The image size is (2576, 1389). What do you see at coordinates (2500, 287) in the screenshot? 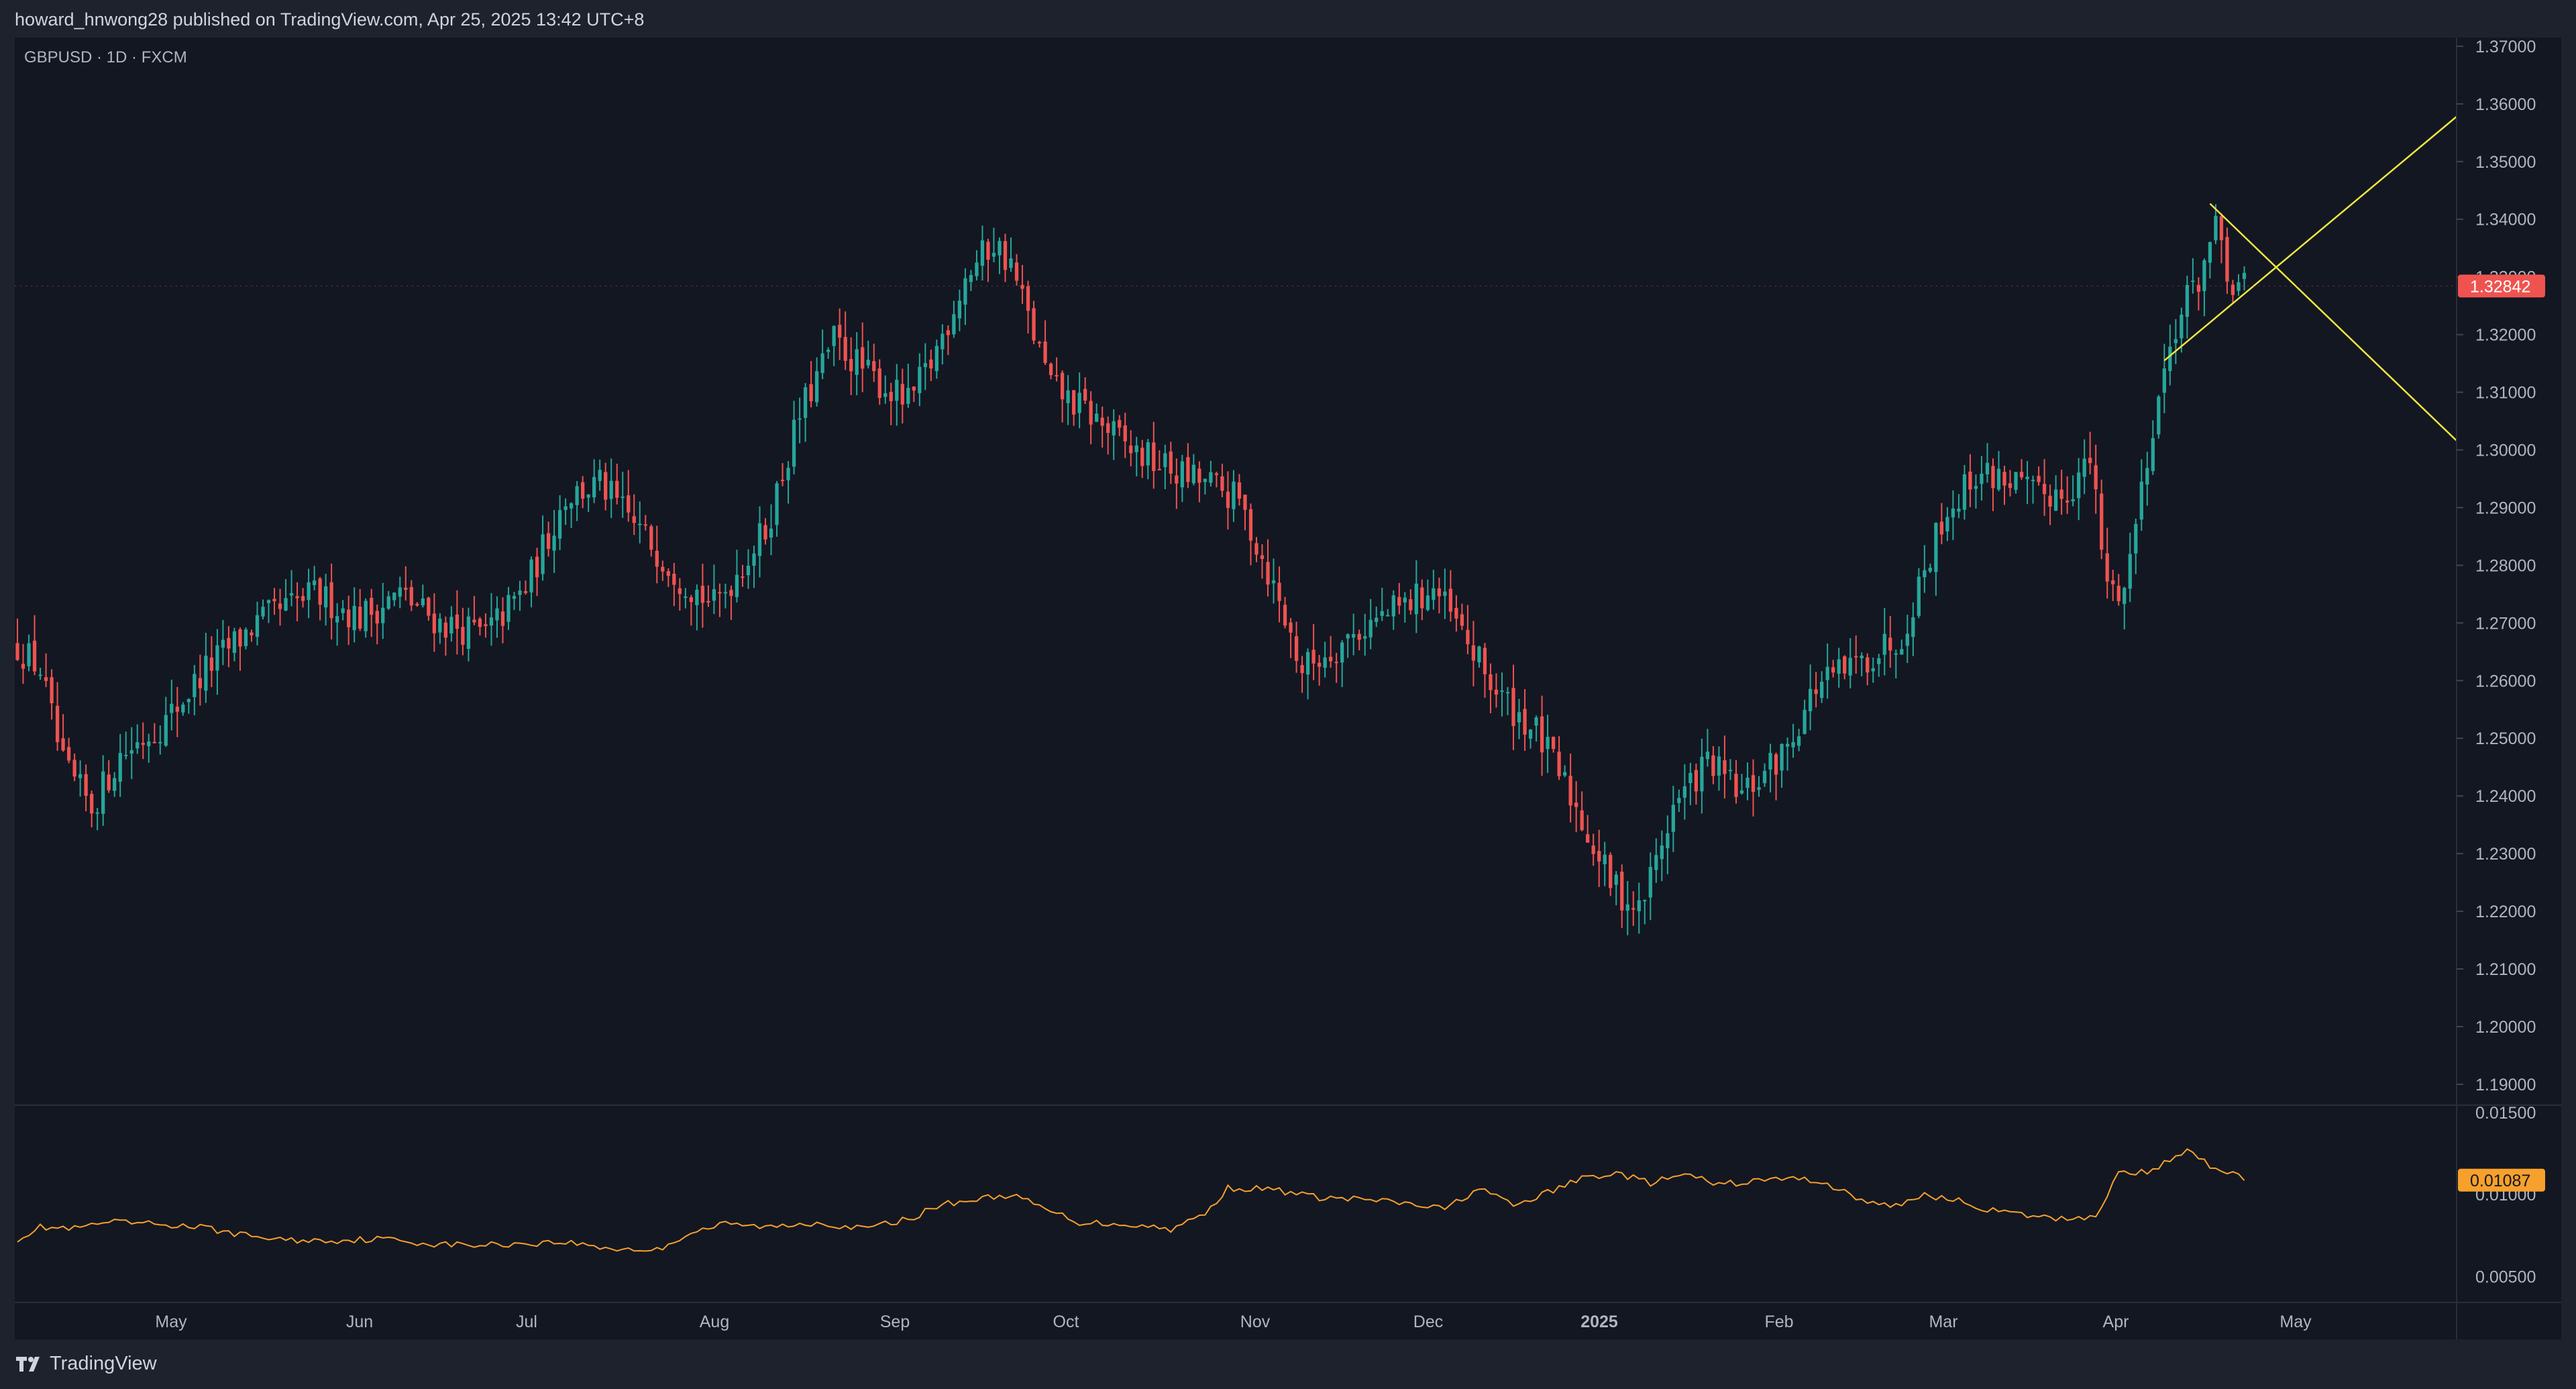
I see `last-price-label: 1.32842` at bounding box center [2500, 287].